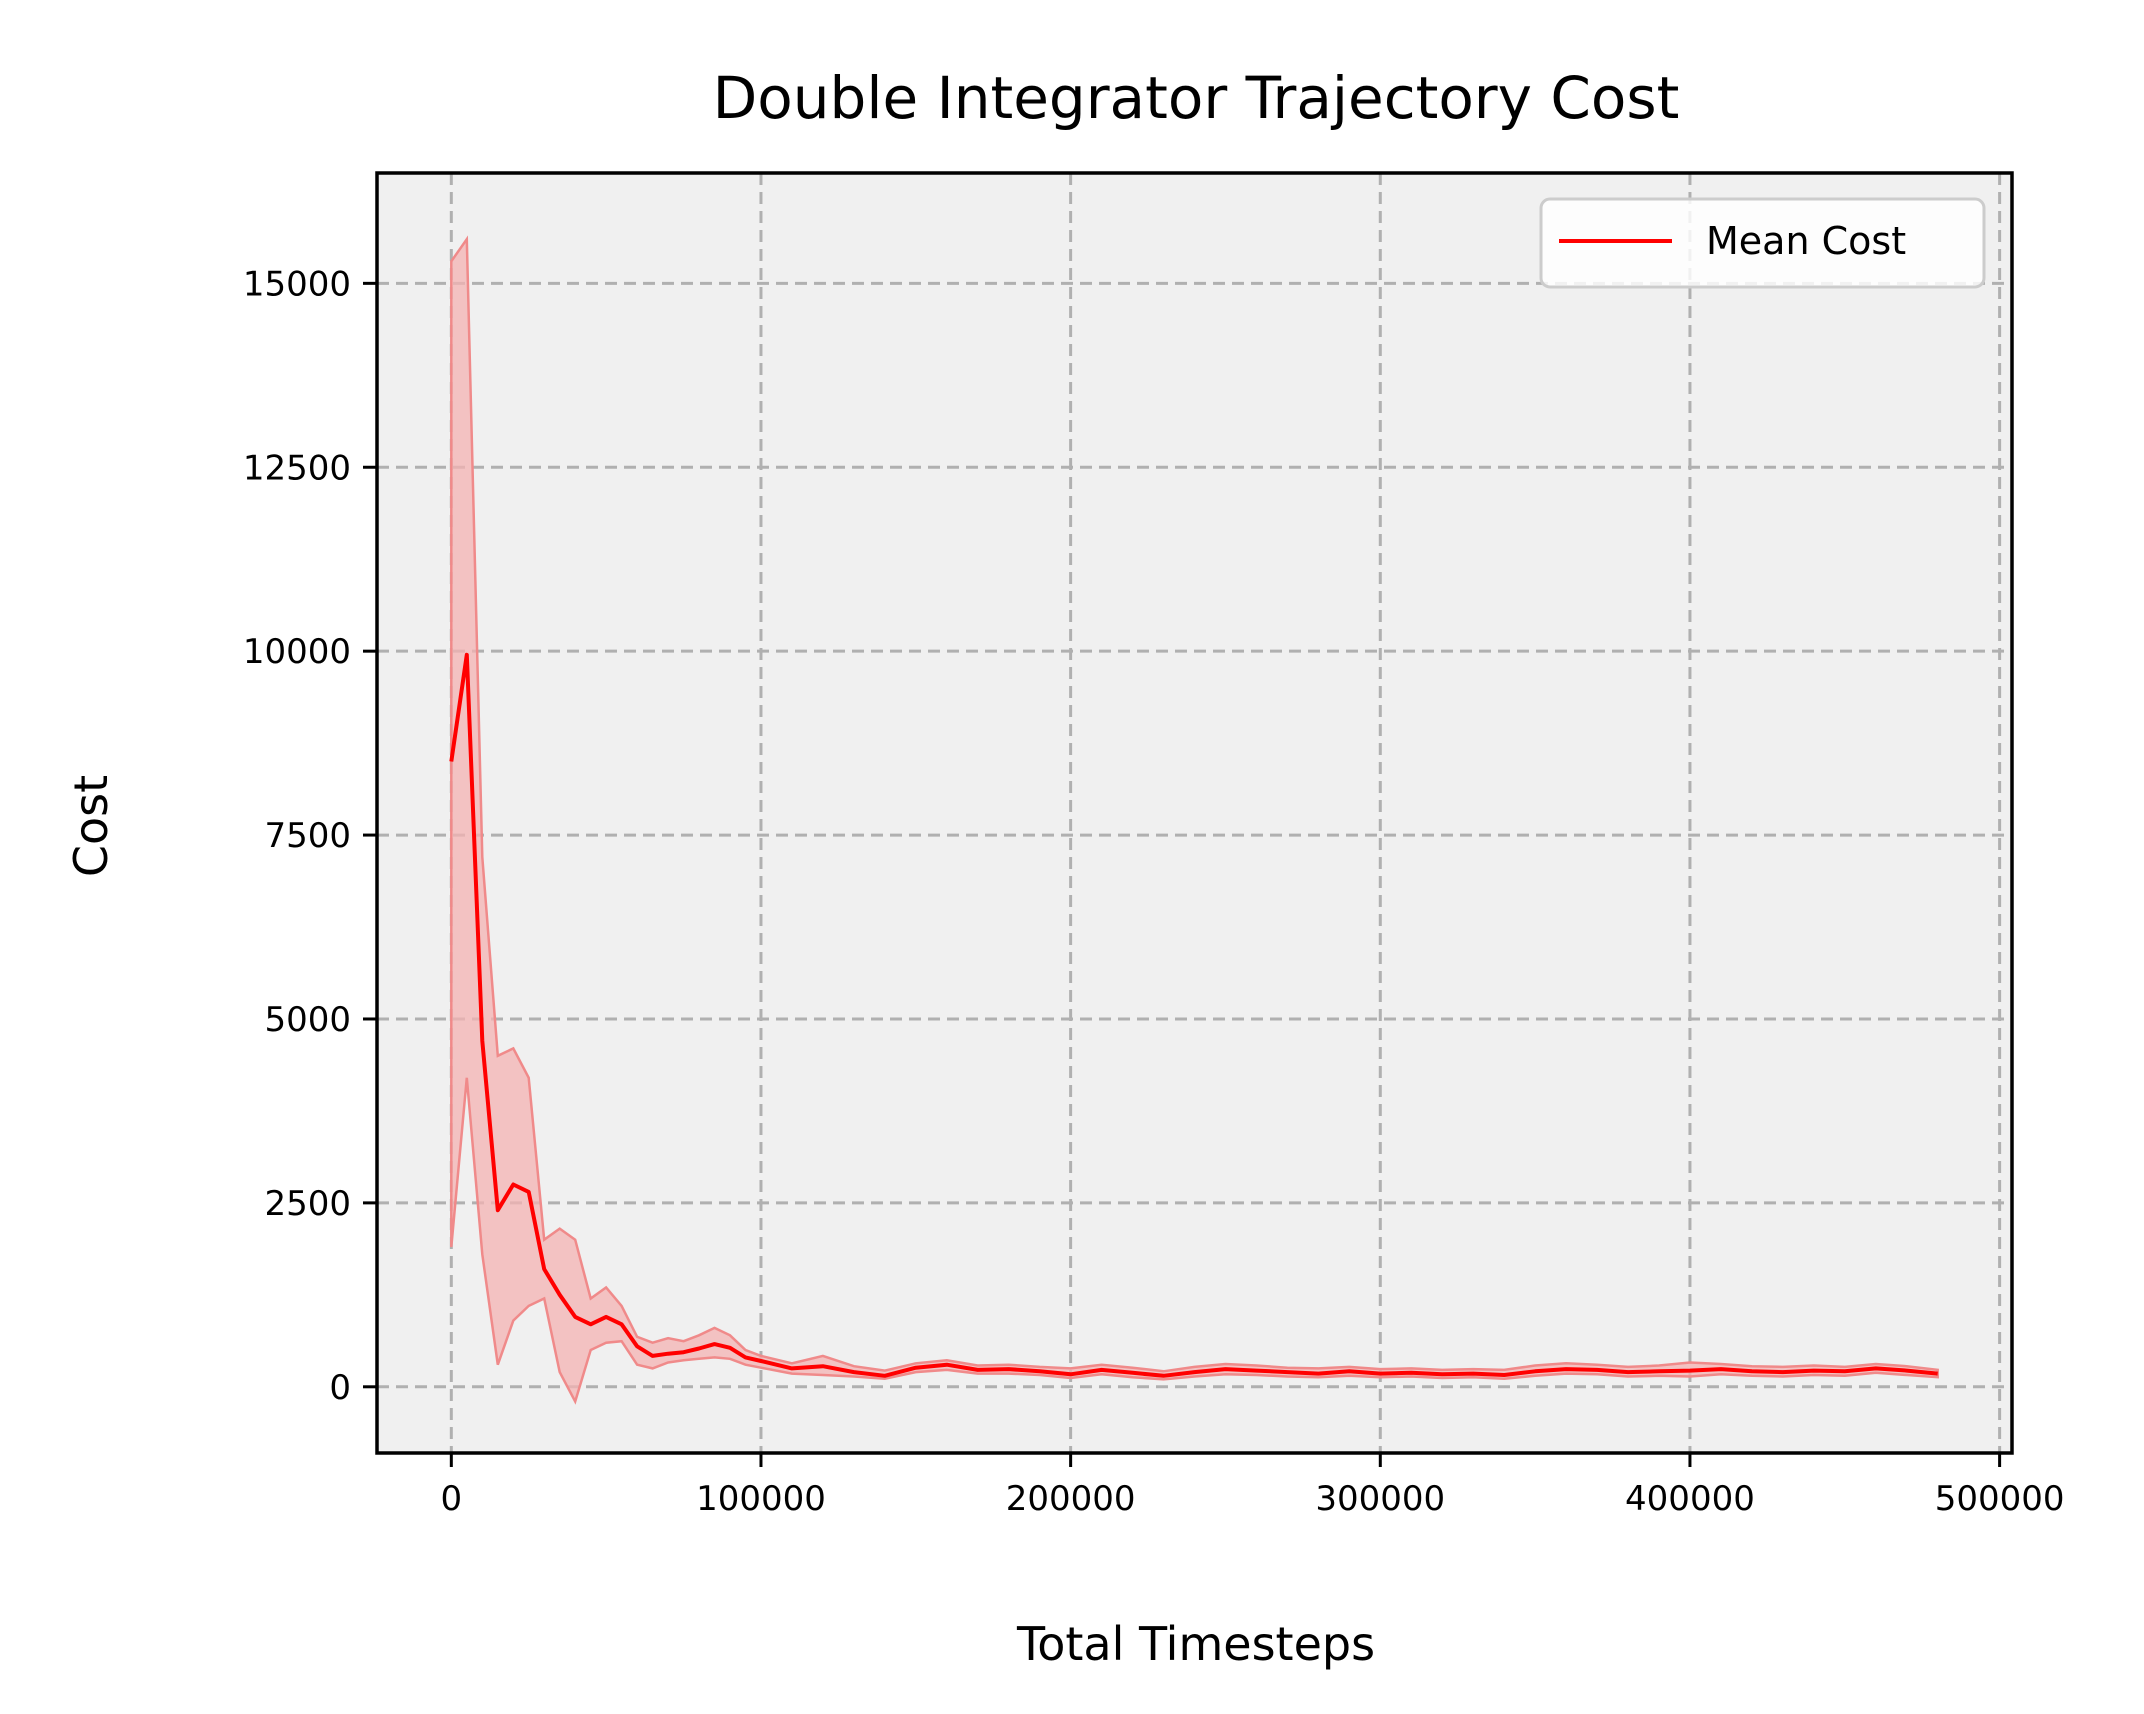  Describe the element at coordinates (297, 468) in the screenshot. I see `y-tick-label: 12500` at that location.